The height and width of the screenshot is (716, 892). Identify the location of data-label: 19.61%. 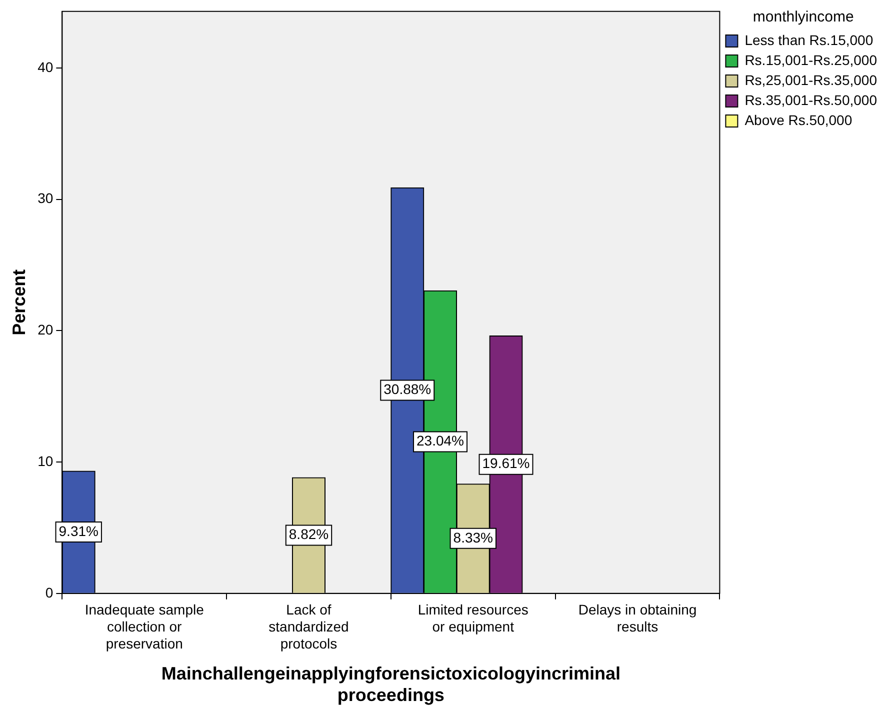
(506, 463).